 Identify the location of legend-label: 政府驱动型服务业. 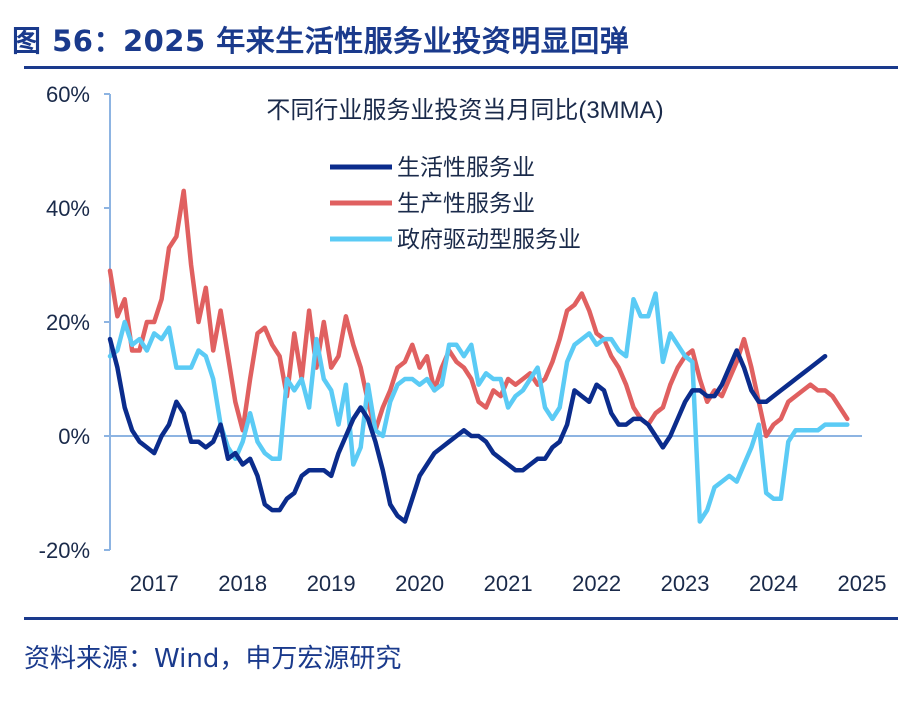
(489, 239).